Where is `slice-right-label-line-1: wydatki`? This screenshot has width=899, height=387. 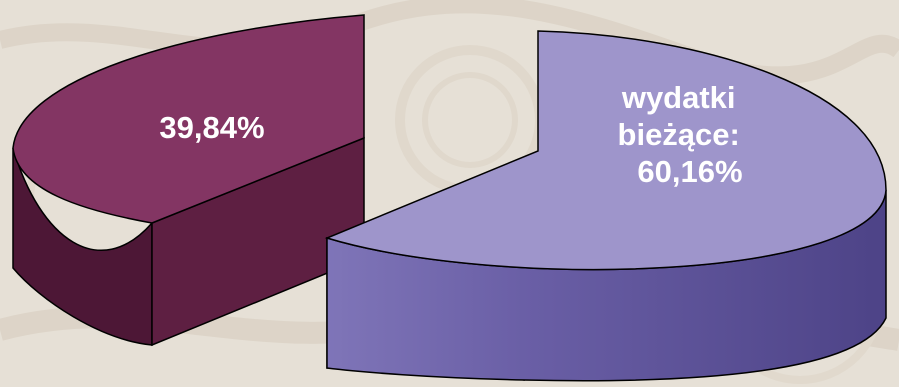 slice-right-label-line-1: wydatki is located at coordinates (678, 97).